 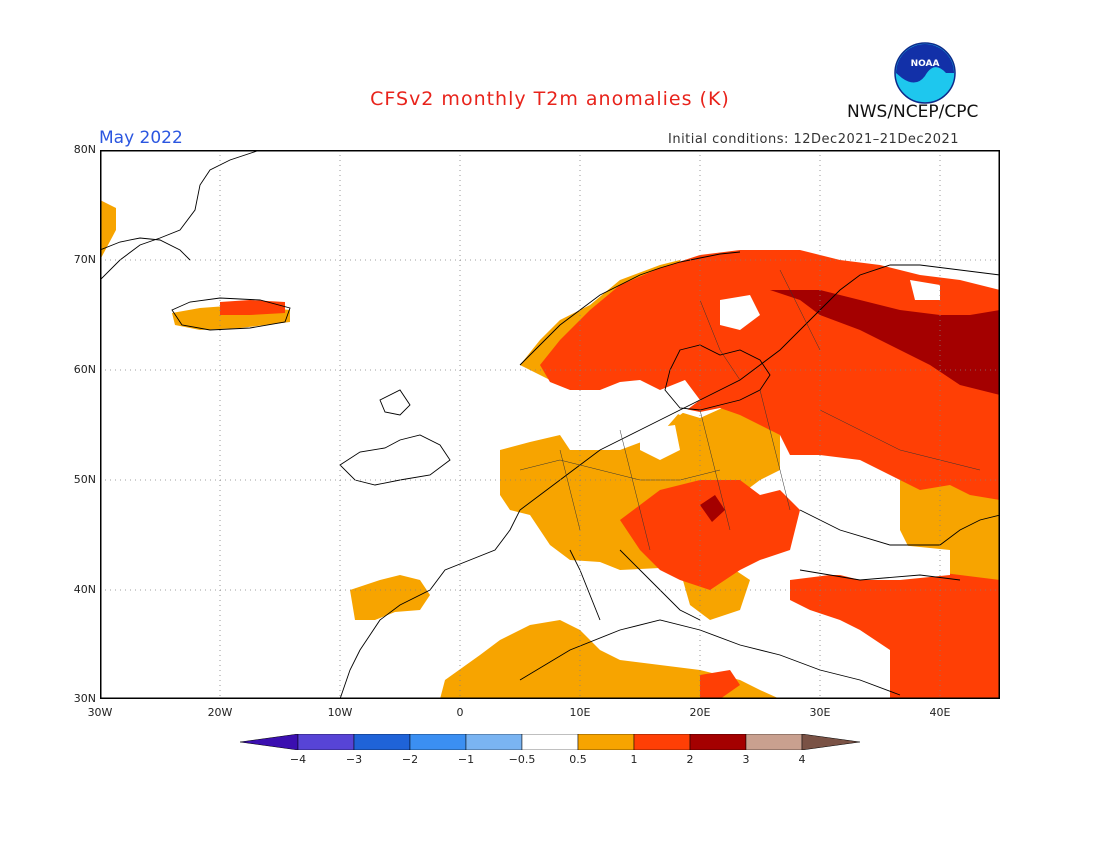 I want to click on anomaly-region-darkred, so click(x=885, y=342).